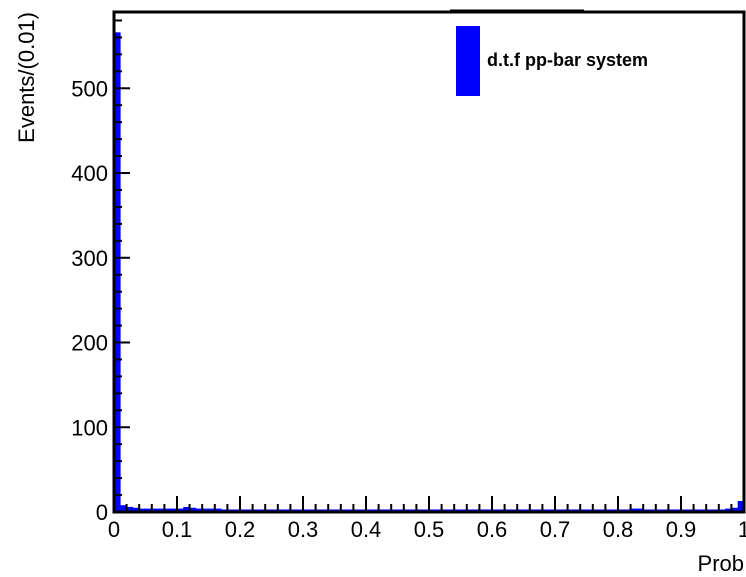 The image size is (746, 577). What do you see at coordinates (303, 529) in the screenshot?
I see `x-tick-label: 0.3` at bounding box center [303, 529].